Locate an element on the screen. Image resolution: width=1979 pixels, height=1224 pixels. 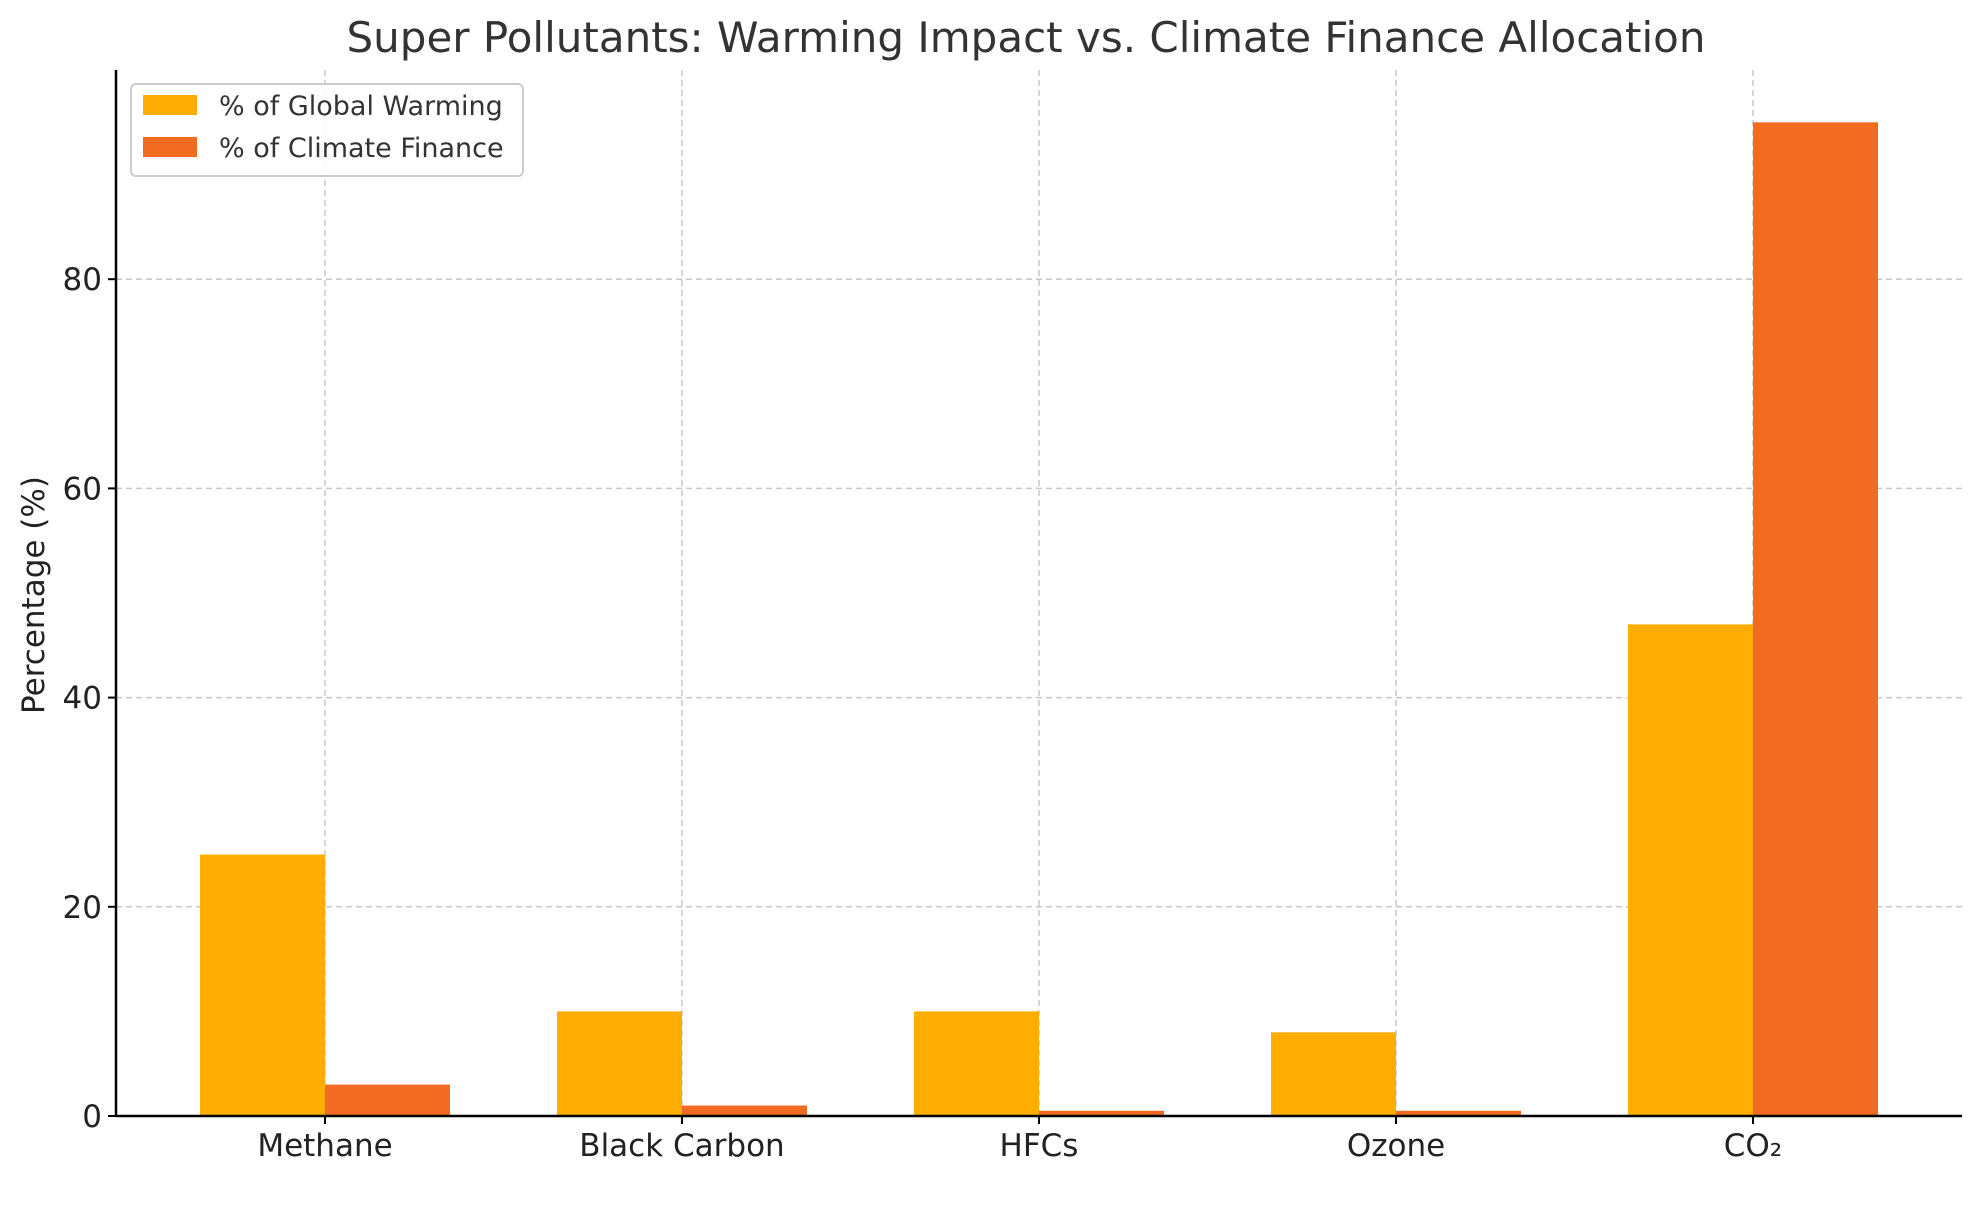
x-tick-label: Ozone is located at coordinates (1396, 1146).